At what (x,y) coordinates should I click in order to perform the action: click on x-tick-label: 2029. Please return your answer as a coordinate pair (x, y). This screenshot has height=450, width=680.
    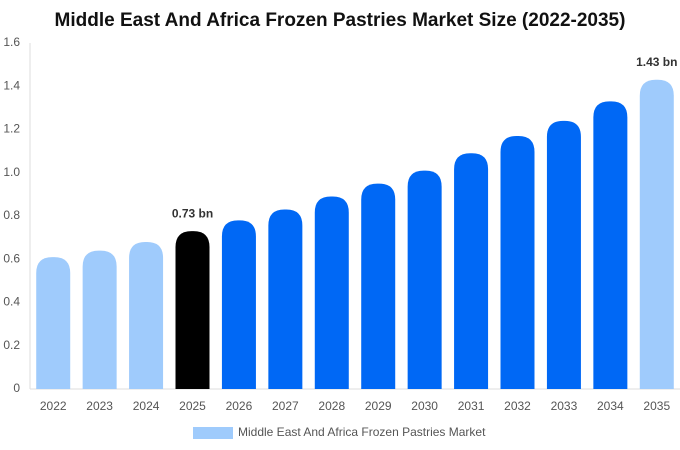
    Looking at the image, I should click on (378, 406).